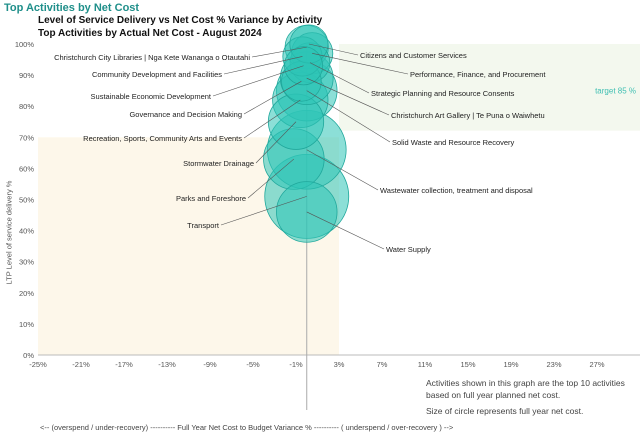 The width and height of the screenshot is (643, 436). Describe the element at coordinates (453, 142) in the screenshot. I see `data-label: Solid Waste and Resource Recovery` at that location.